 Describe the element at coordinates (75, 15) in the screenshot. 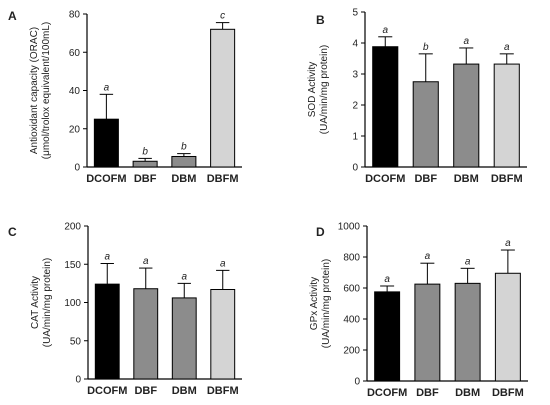

I see `y-tick-label: 80` at that location.